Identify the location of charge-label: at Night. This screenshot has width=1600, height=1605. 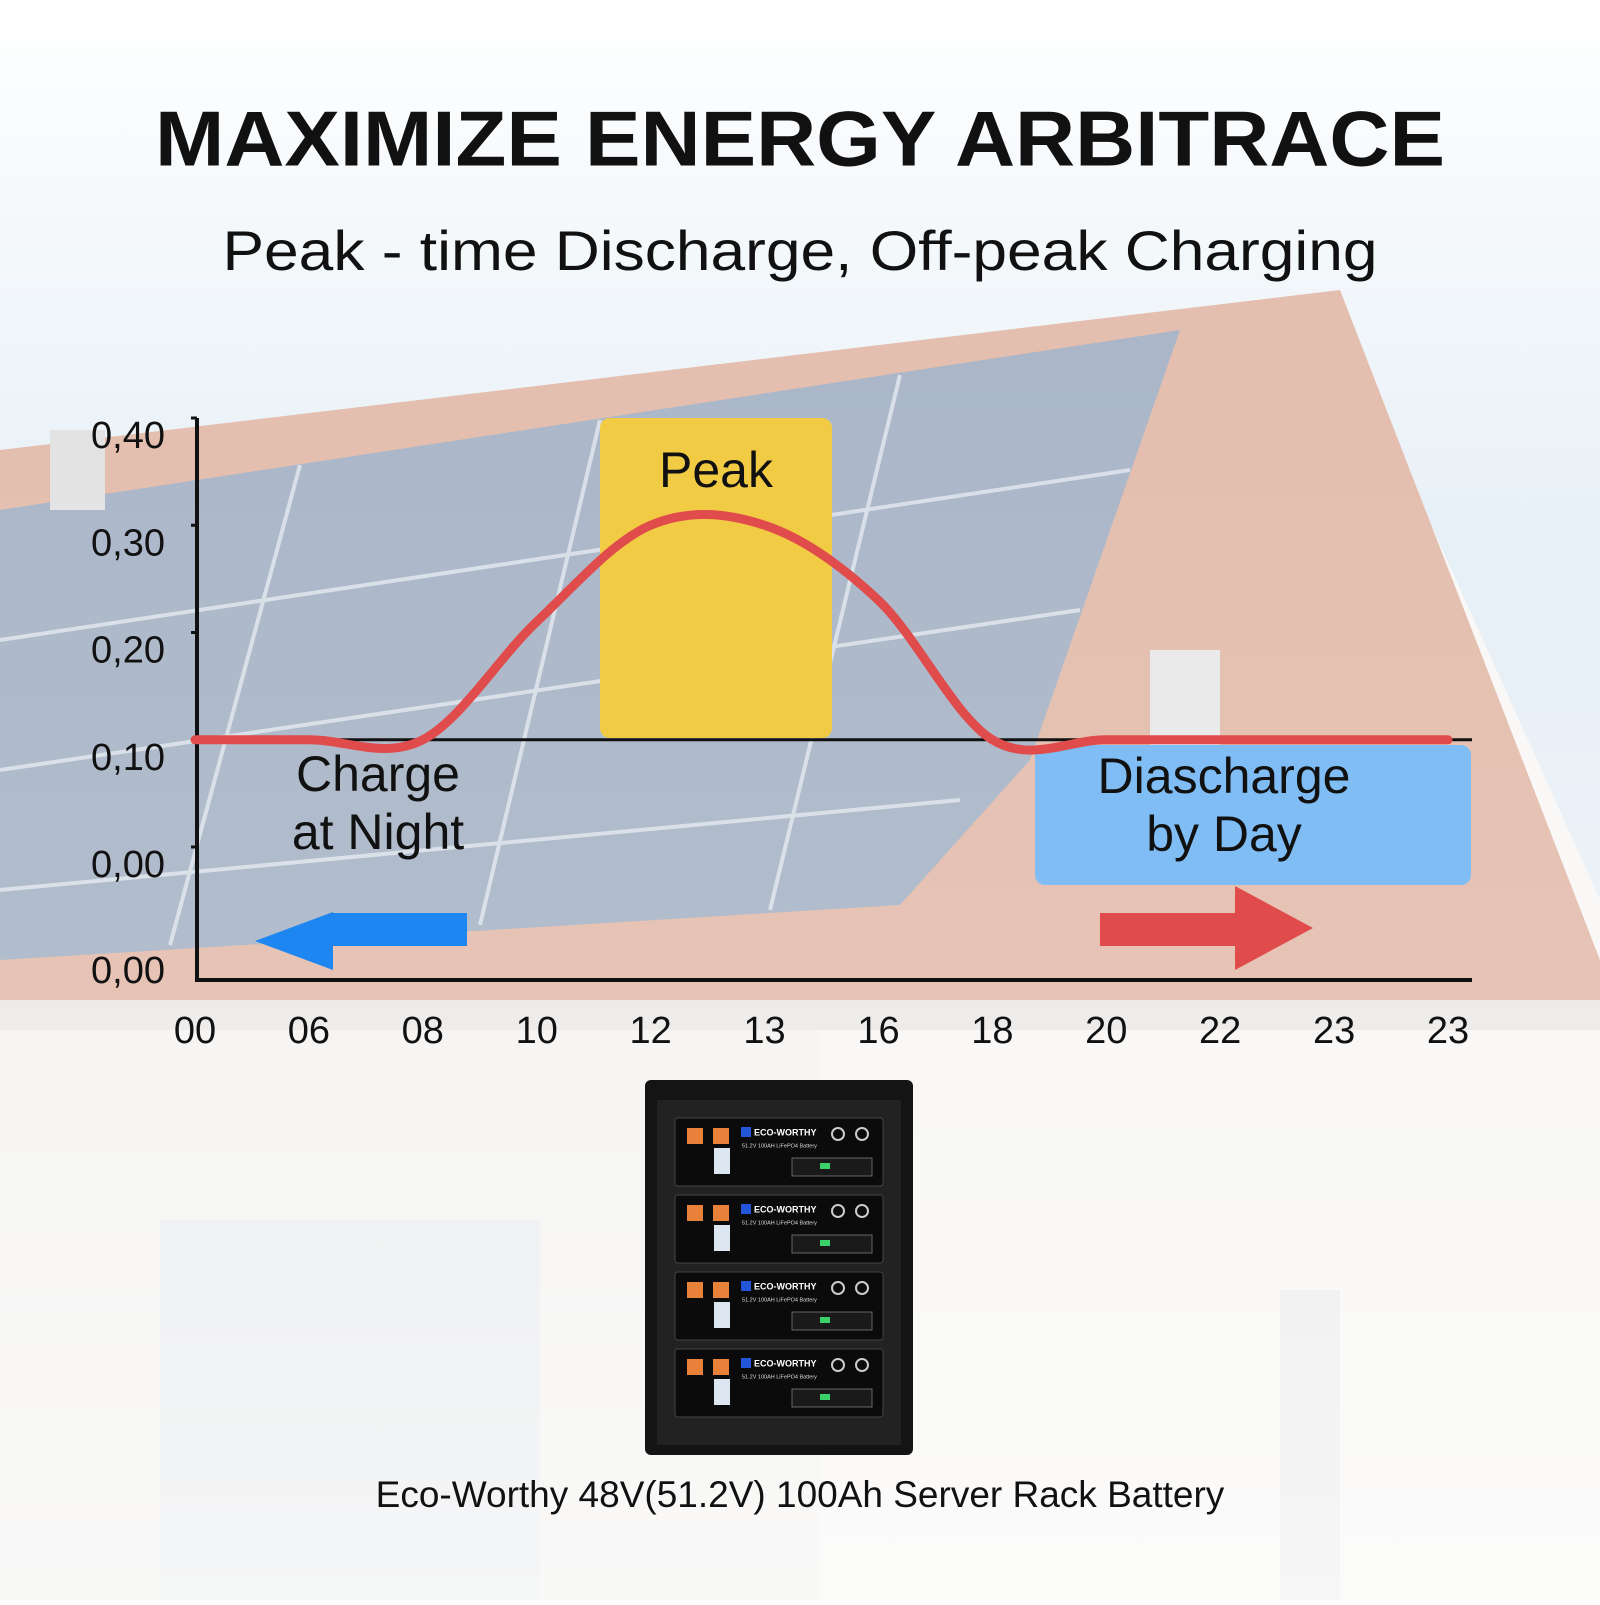
(378, 832).